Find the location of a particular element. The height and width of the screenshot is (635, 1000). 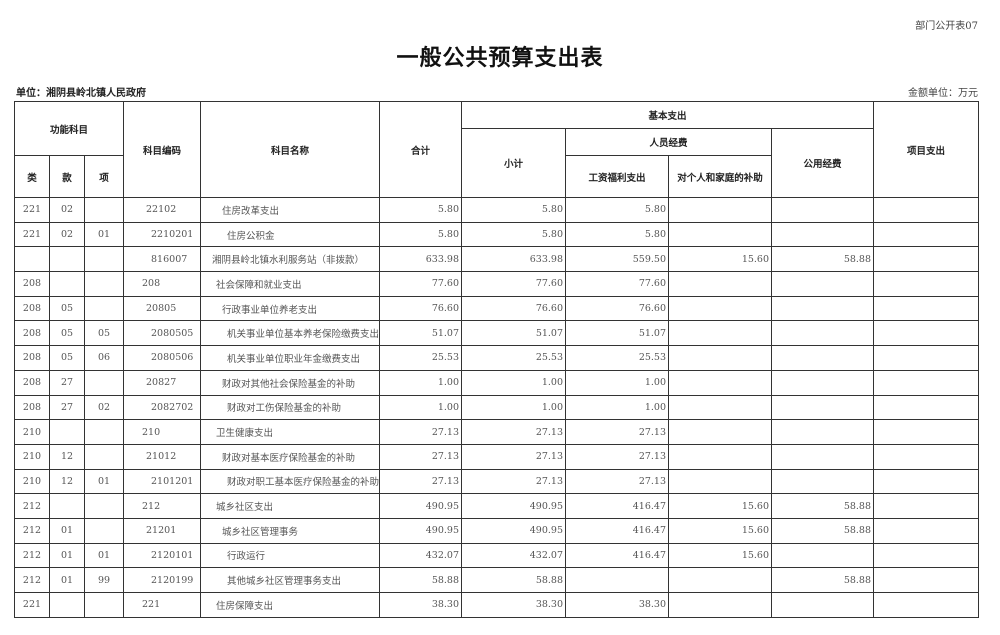

cell-subtotal: 27.13 is located at coordinates (514, 456).